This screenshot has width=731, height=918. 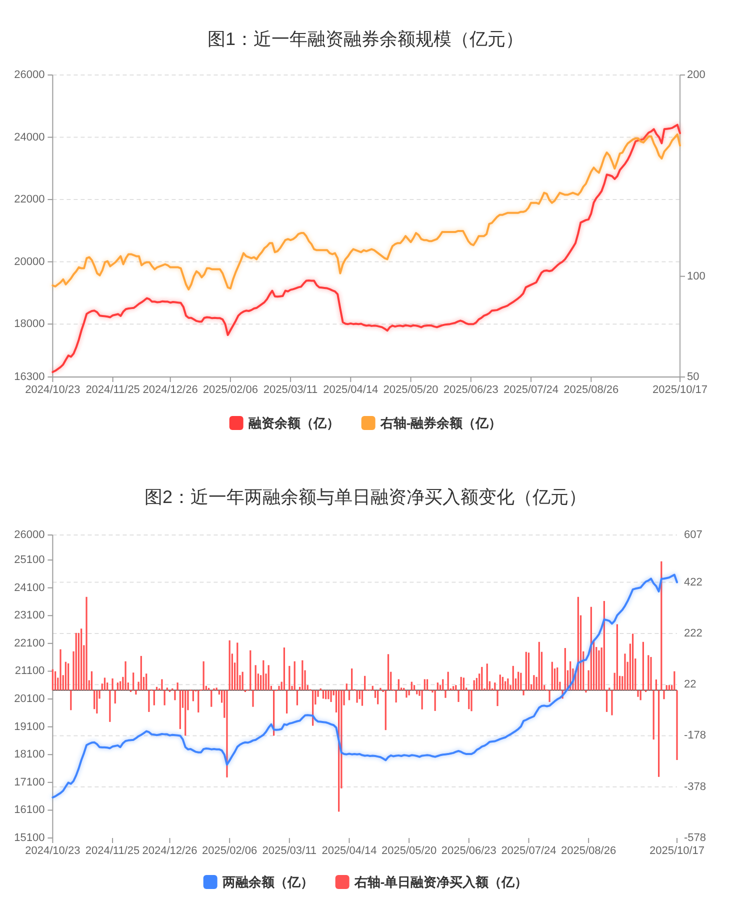 I want to click on y-tick-label: 17100, so click(x=29, y=782).